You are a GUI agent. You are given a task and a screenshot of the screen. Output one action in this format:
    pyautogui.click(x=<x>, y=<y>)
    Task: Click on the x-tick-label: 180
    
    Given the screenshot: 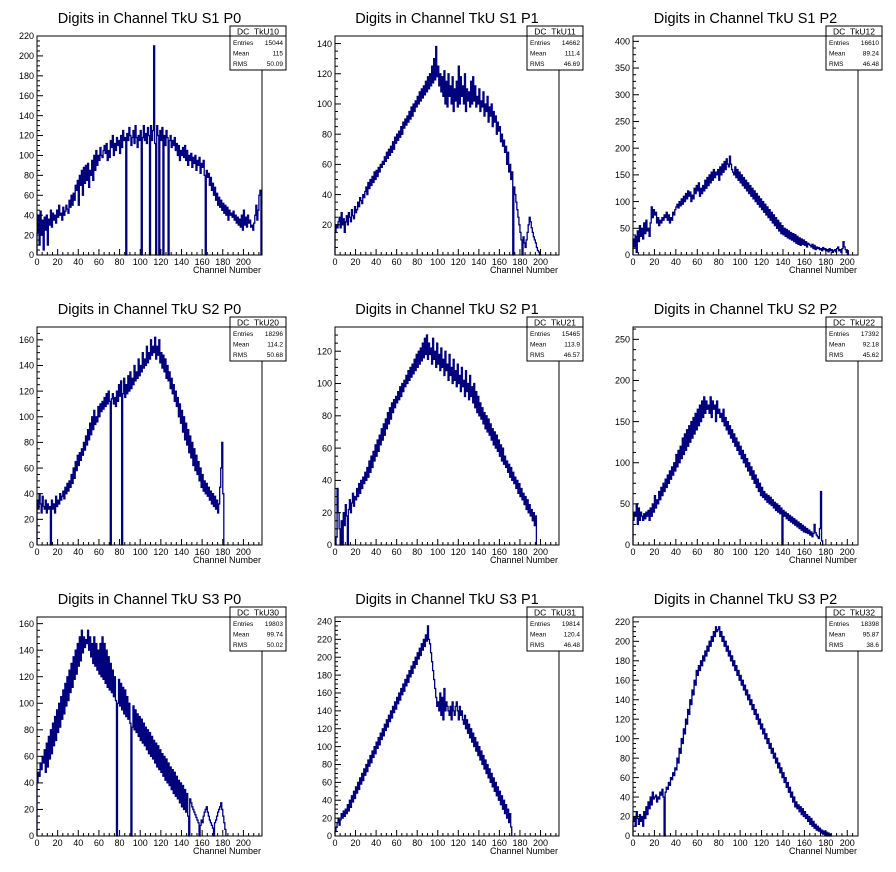 What is the action you would take?
    pyautogui.click(x=222, y=262)
    